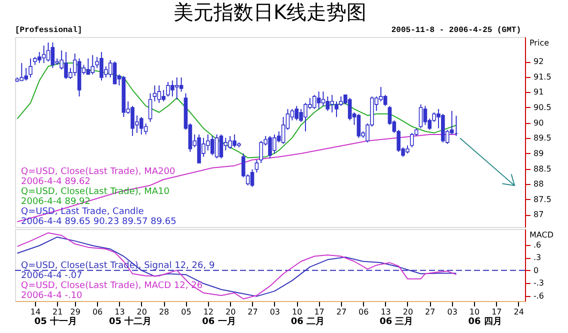 The height and width of the screenshot is (333, 568). I want to click on y-tick-label: -.6, so click(539, 295).